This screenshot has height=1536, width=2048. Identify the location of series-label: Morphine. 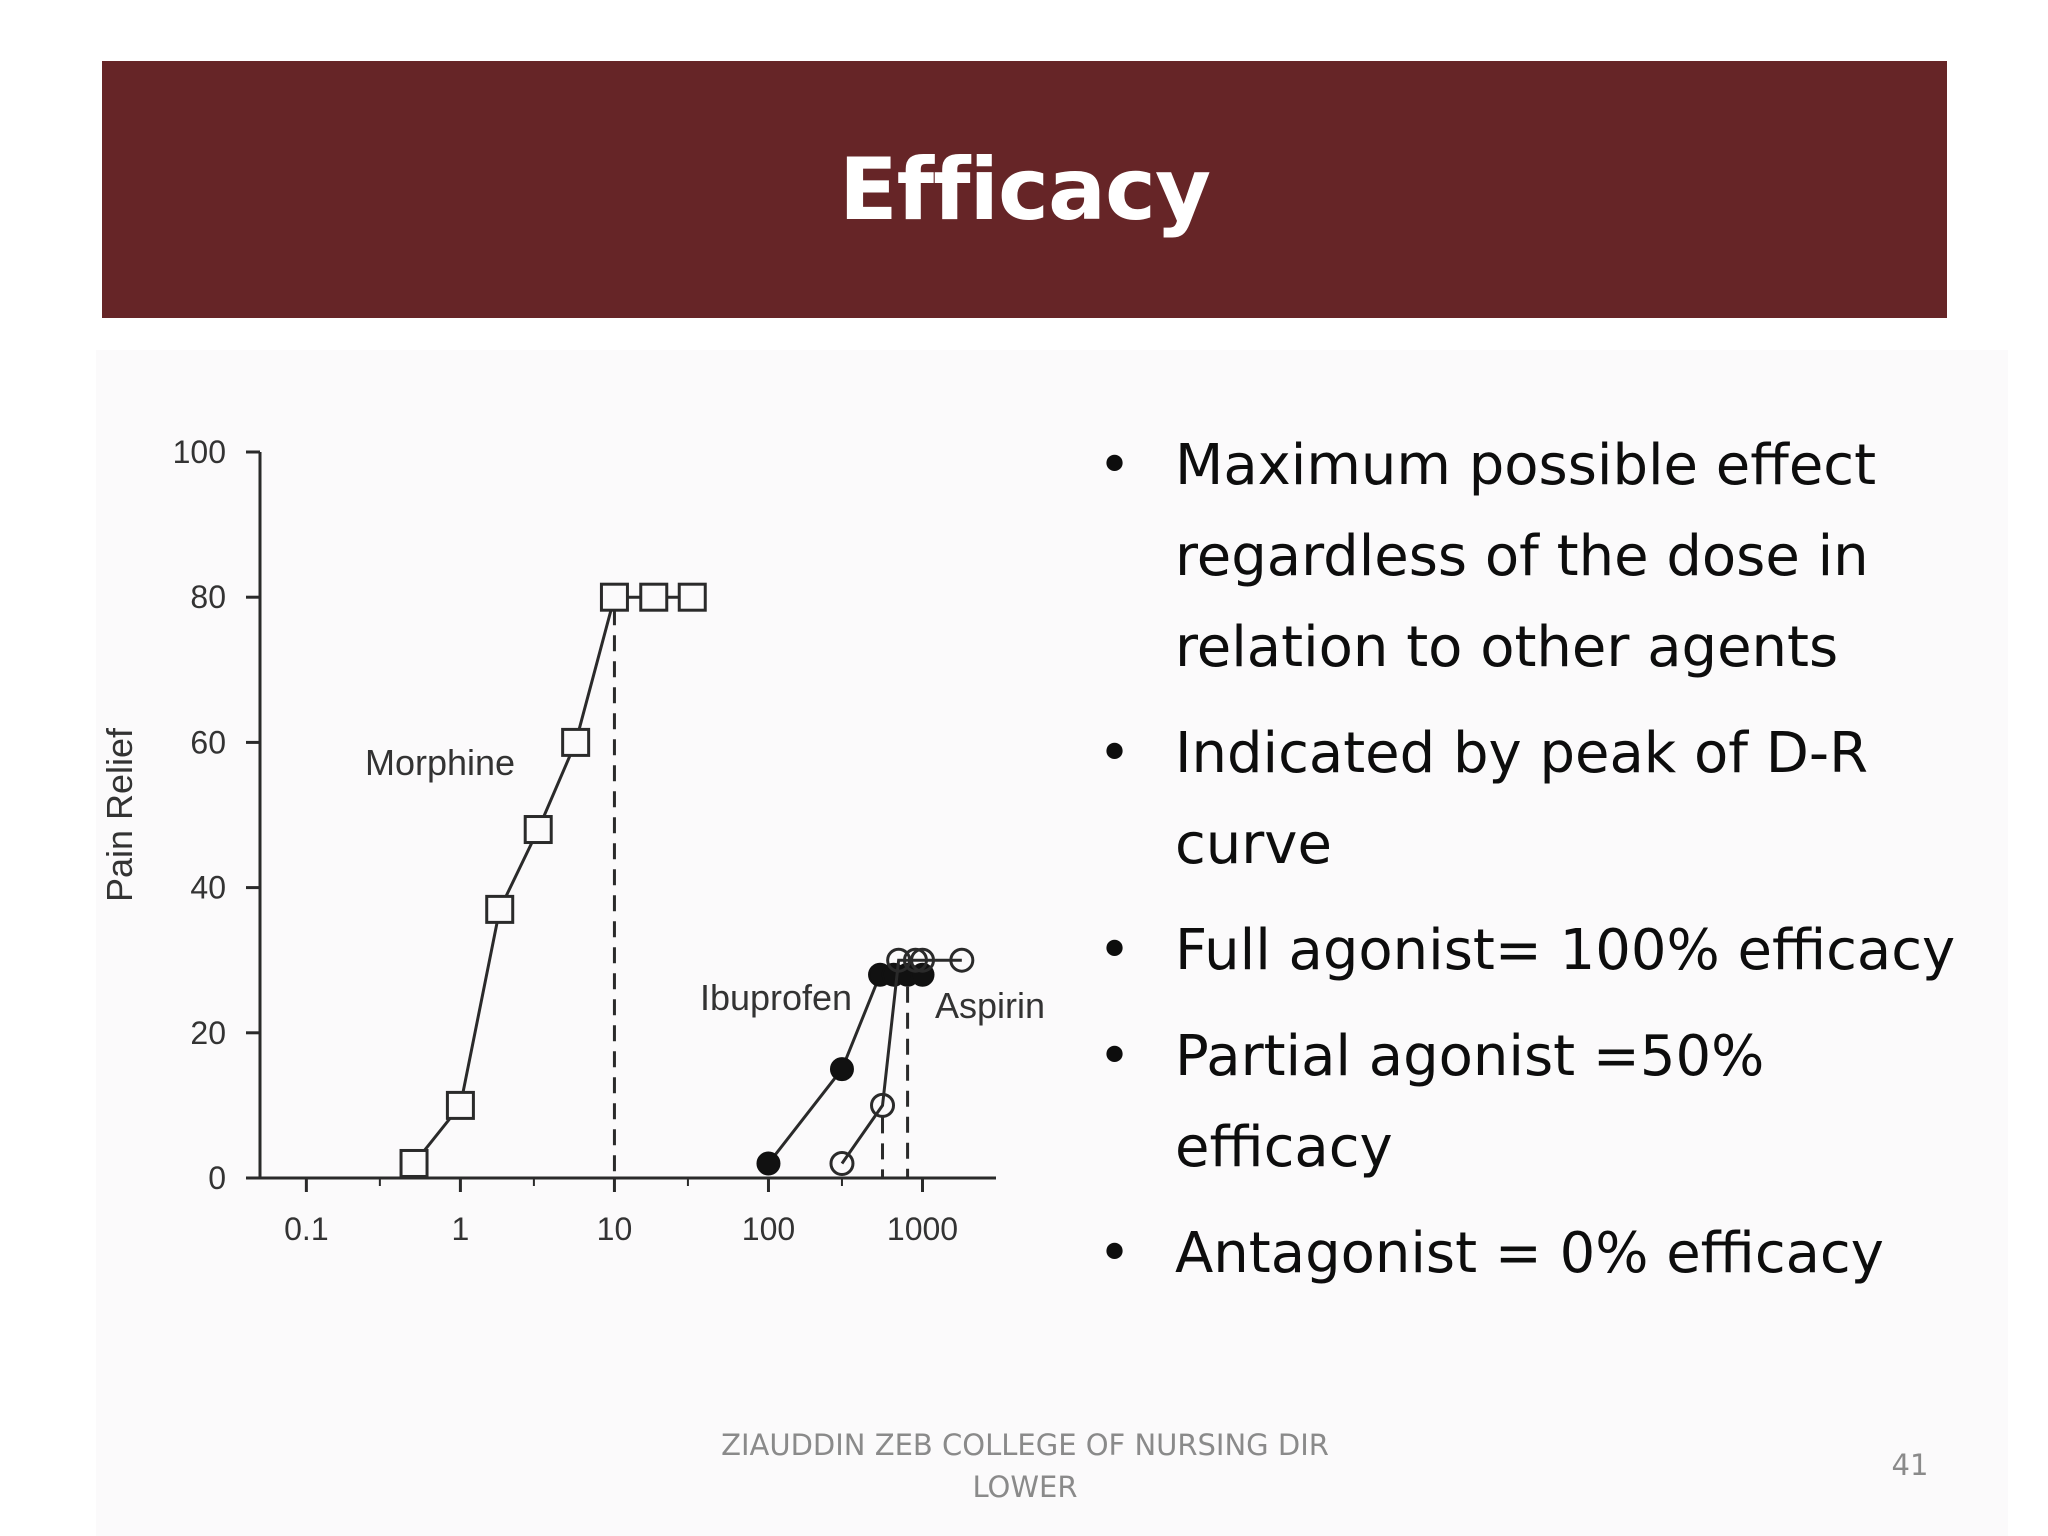
(440, 762).